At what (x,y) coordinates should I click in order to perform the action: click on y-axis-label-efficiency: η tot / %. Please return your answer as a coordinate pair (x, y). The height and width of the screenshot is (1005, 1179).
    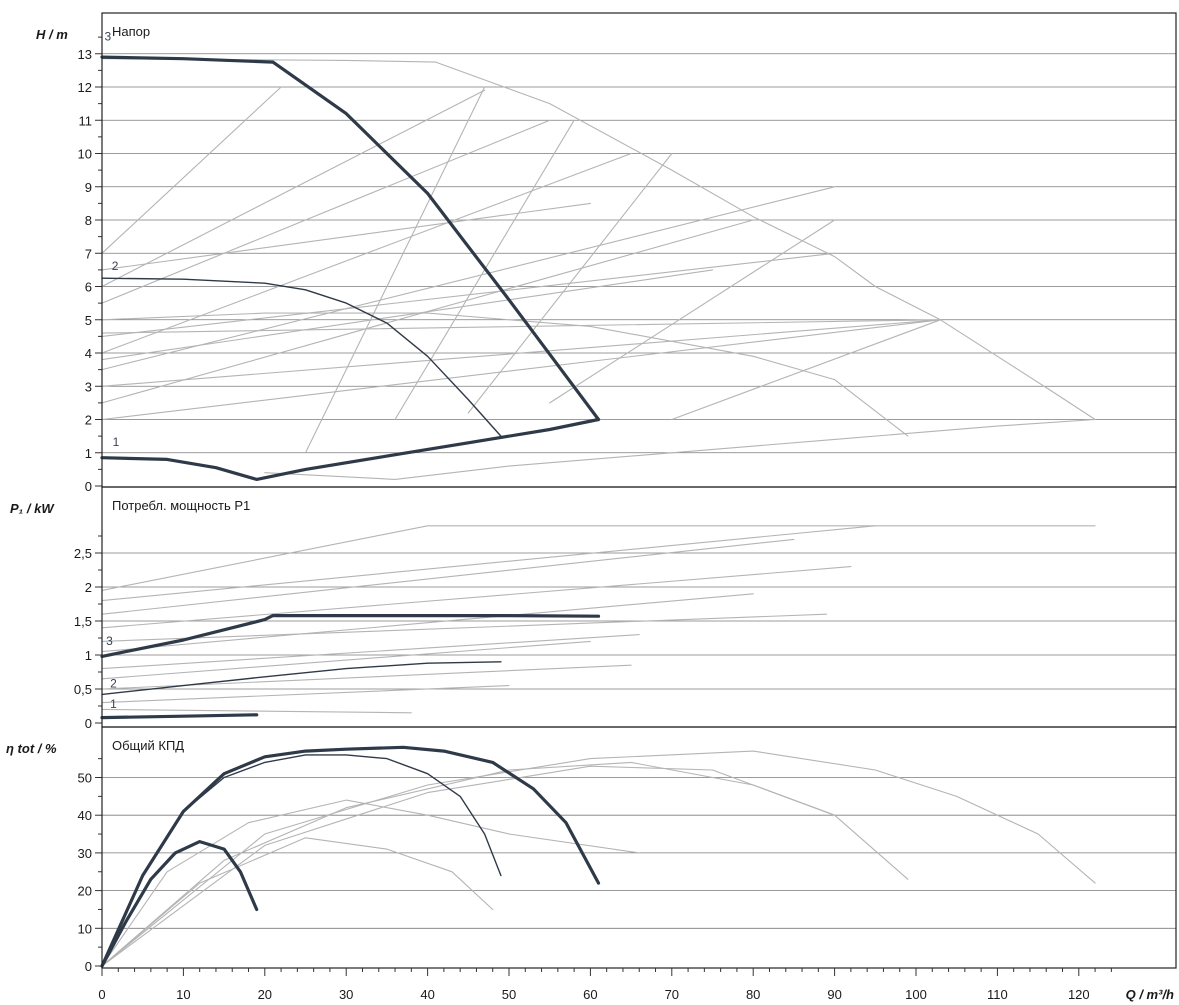
    Looking at the image, I should click on (31, 748).